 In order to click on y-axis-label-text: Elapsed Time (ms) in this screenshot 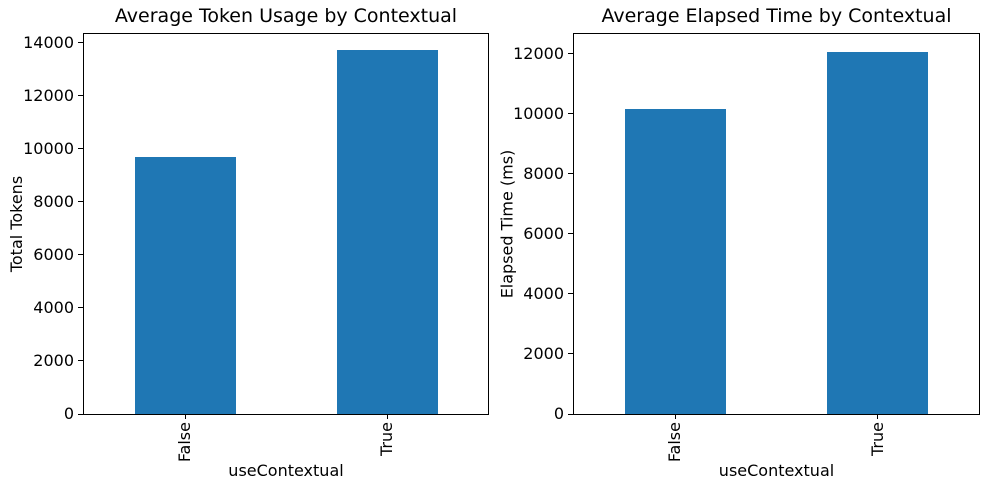, I will do `click(506, 224)`.